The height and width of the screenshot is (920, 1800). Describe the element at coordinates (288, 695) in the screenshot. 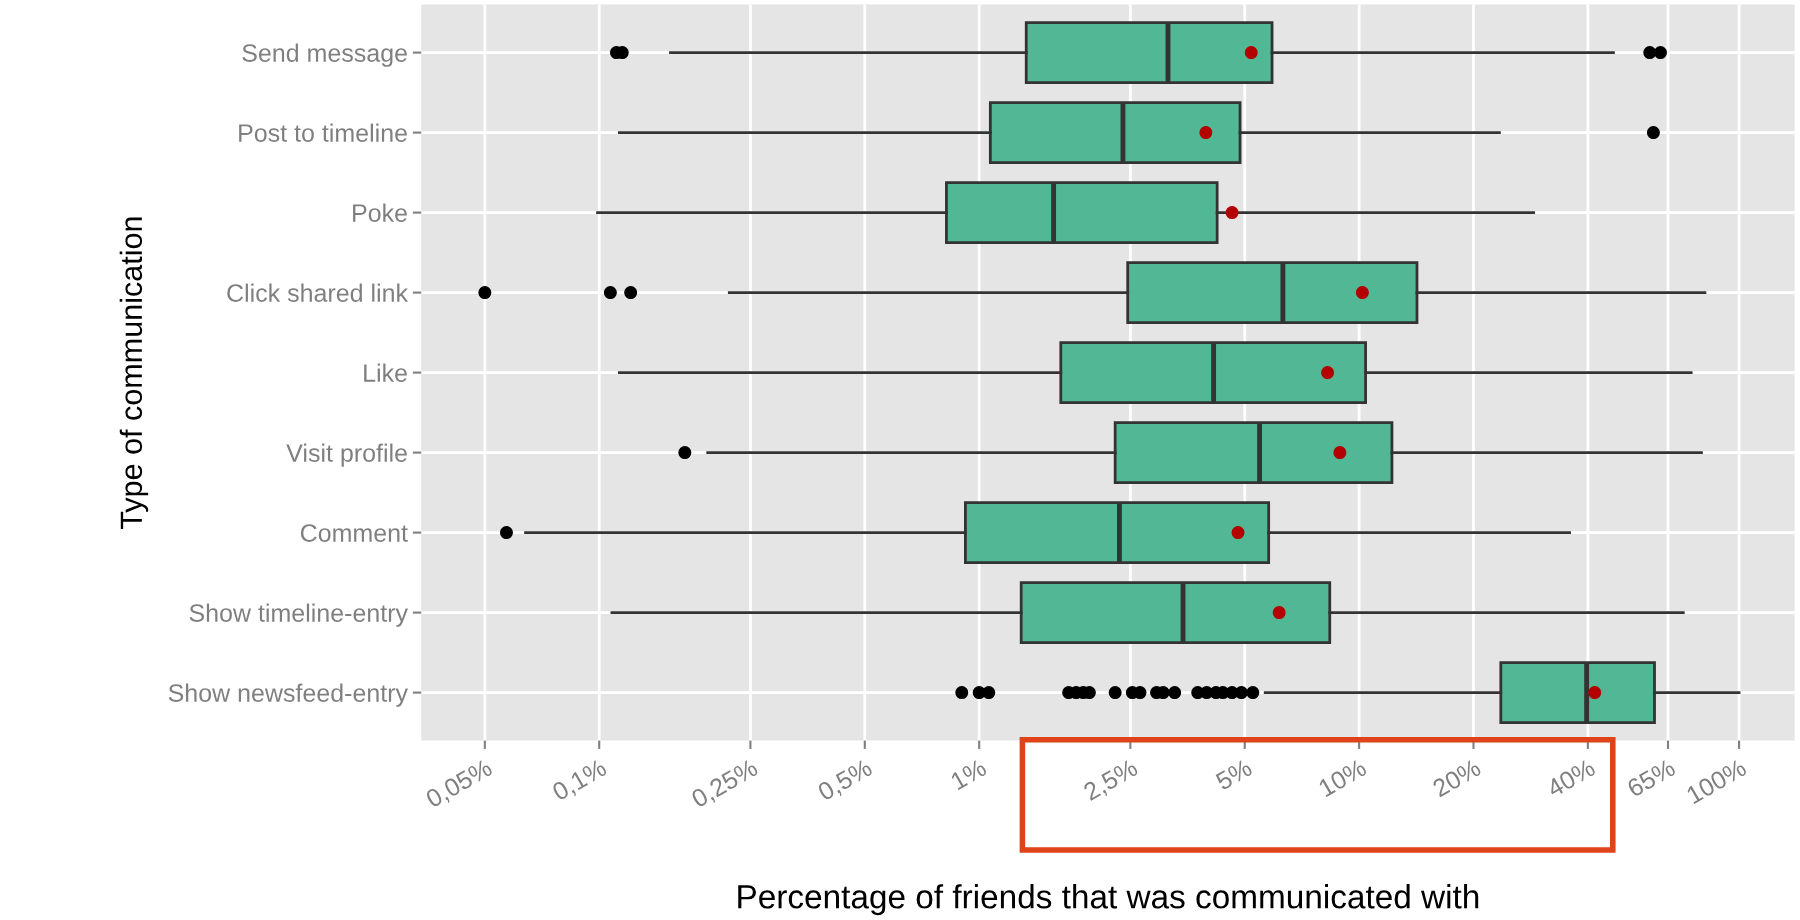

I see `y-tick-label: Show newsfeed-entry` at that location.